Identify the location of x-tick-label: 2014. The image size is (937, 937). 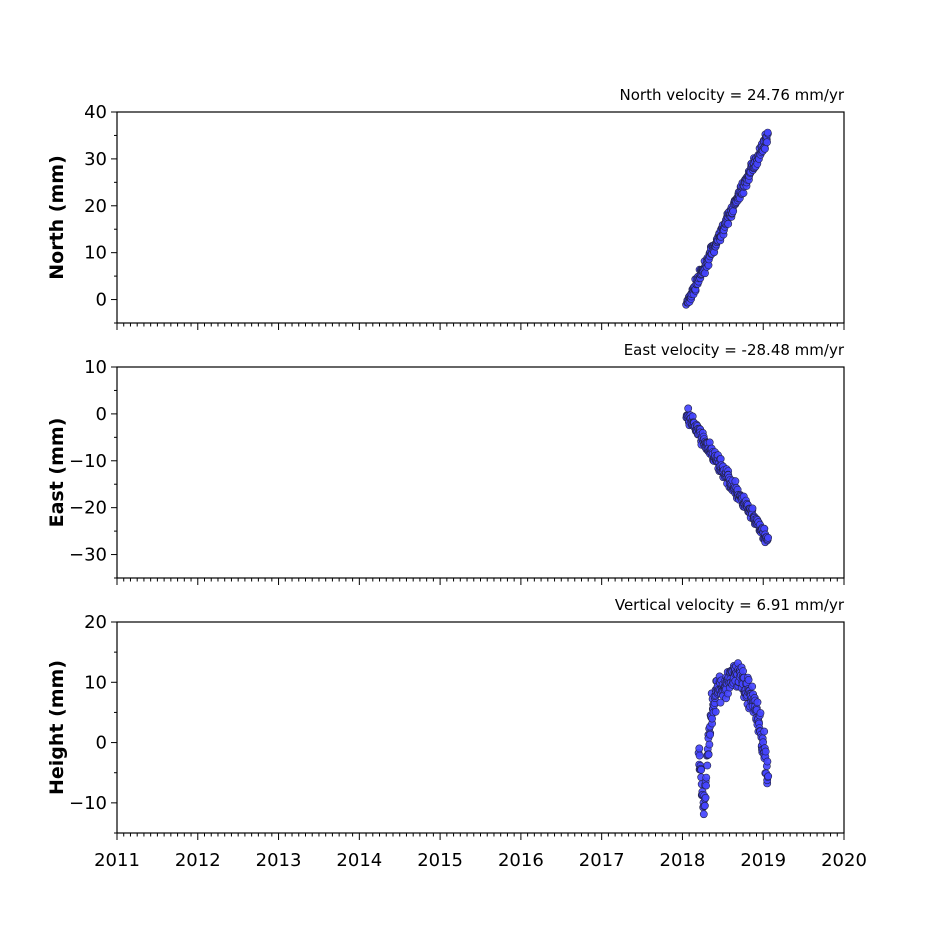
(359, 860).